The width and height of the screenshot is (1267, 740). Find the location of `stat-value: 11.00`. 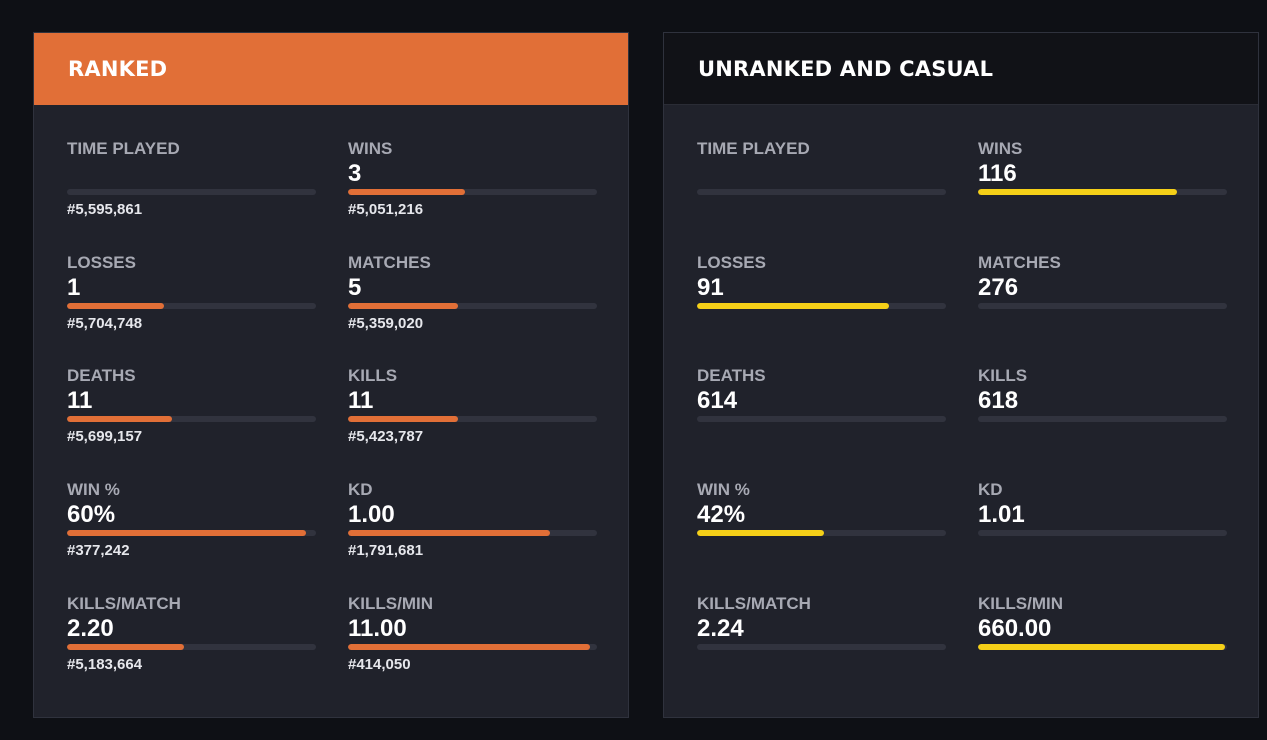

stat-value: 11.00 is located at coordinates (377, 628).